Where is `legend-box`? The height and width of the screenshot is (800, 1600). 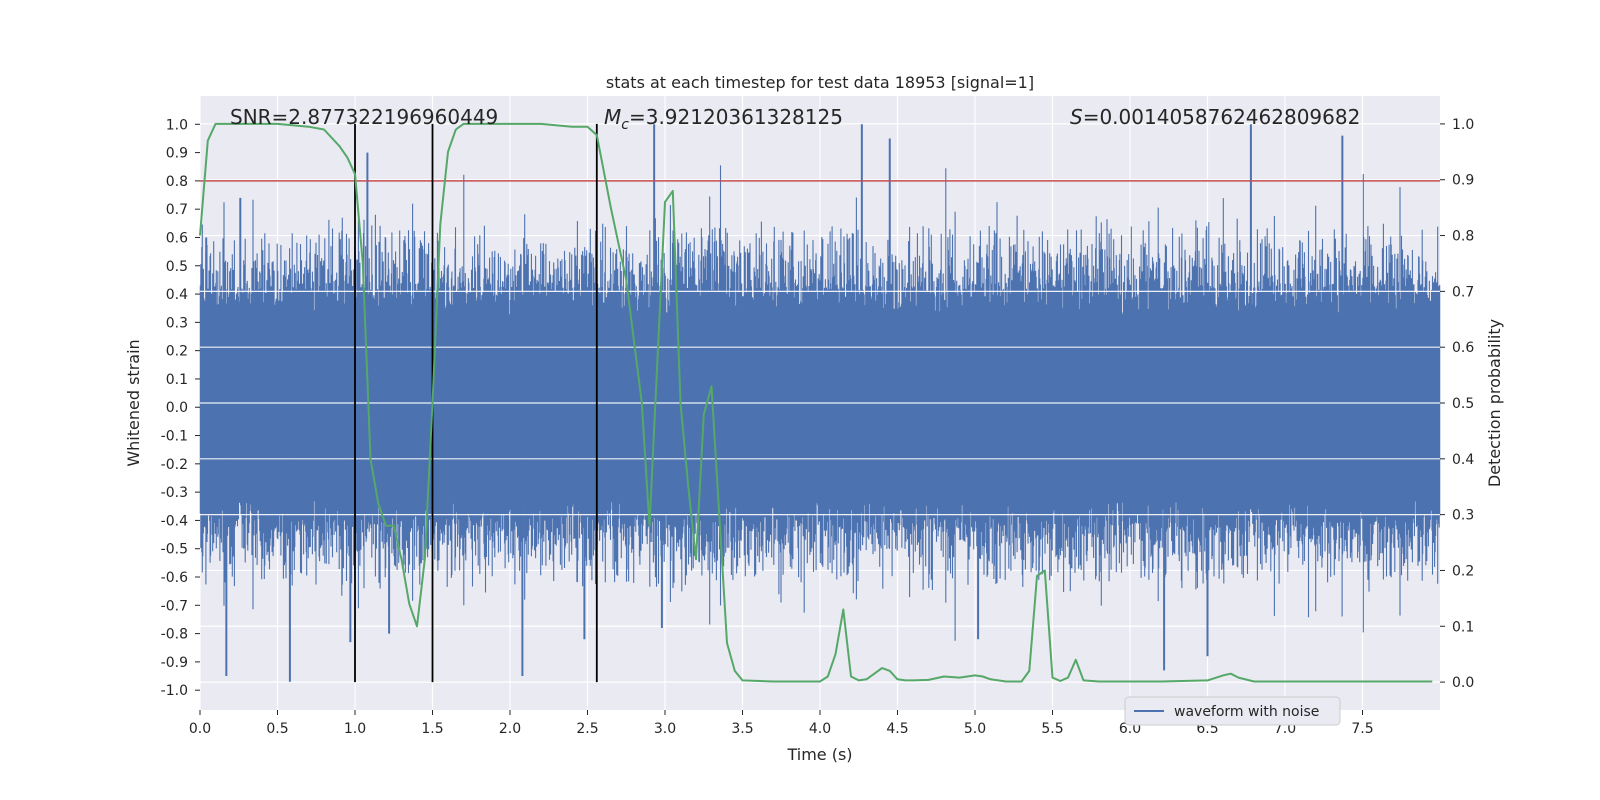
legend-box is located at coordinates (1232, 711).